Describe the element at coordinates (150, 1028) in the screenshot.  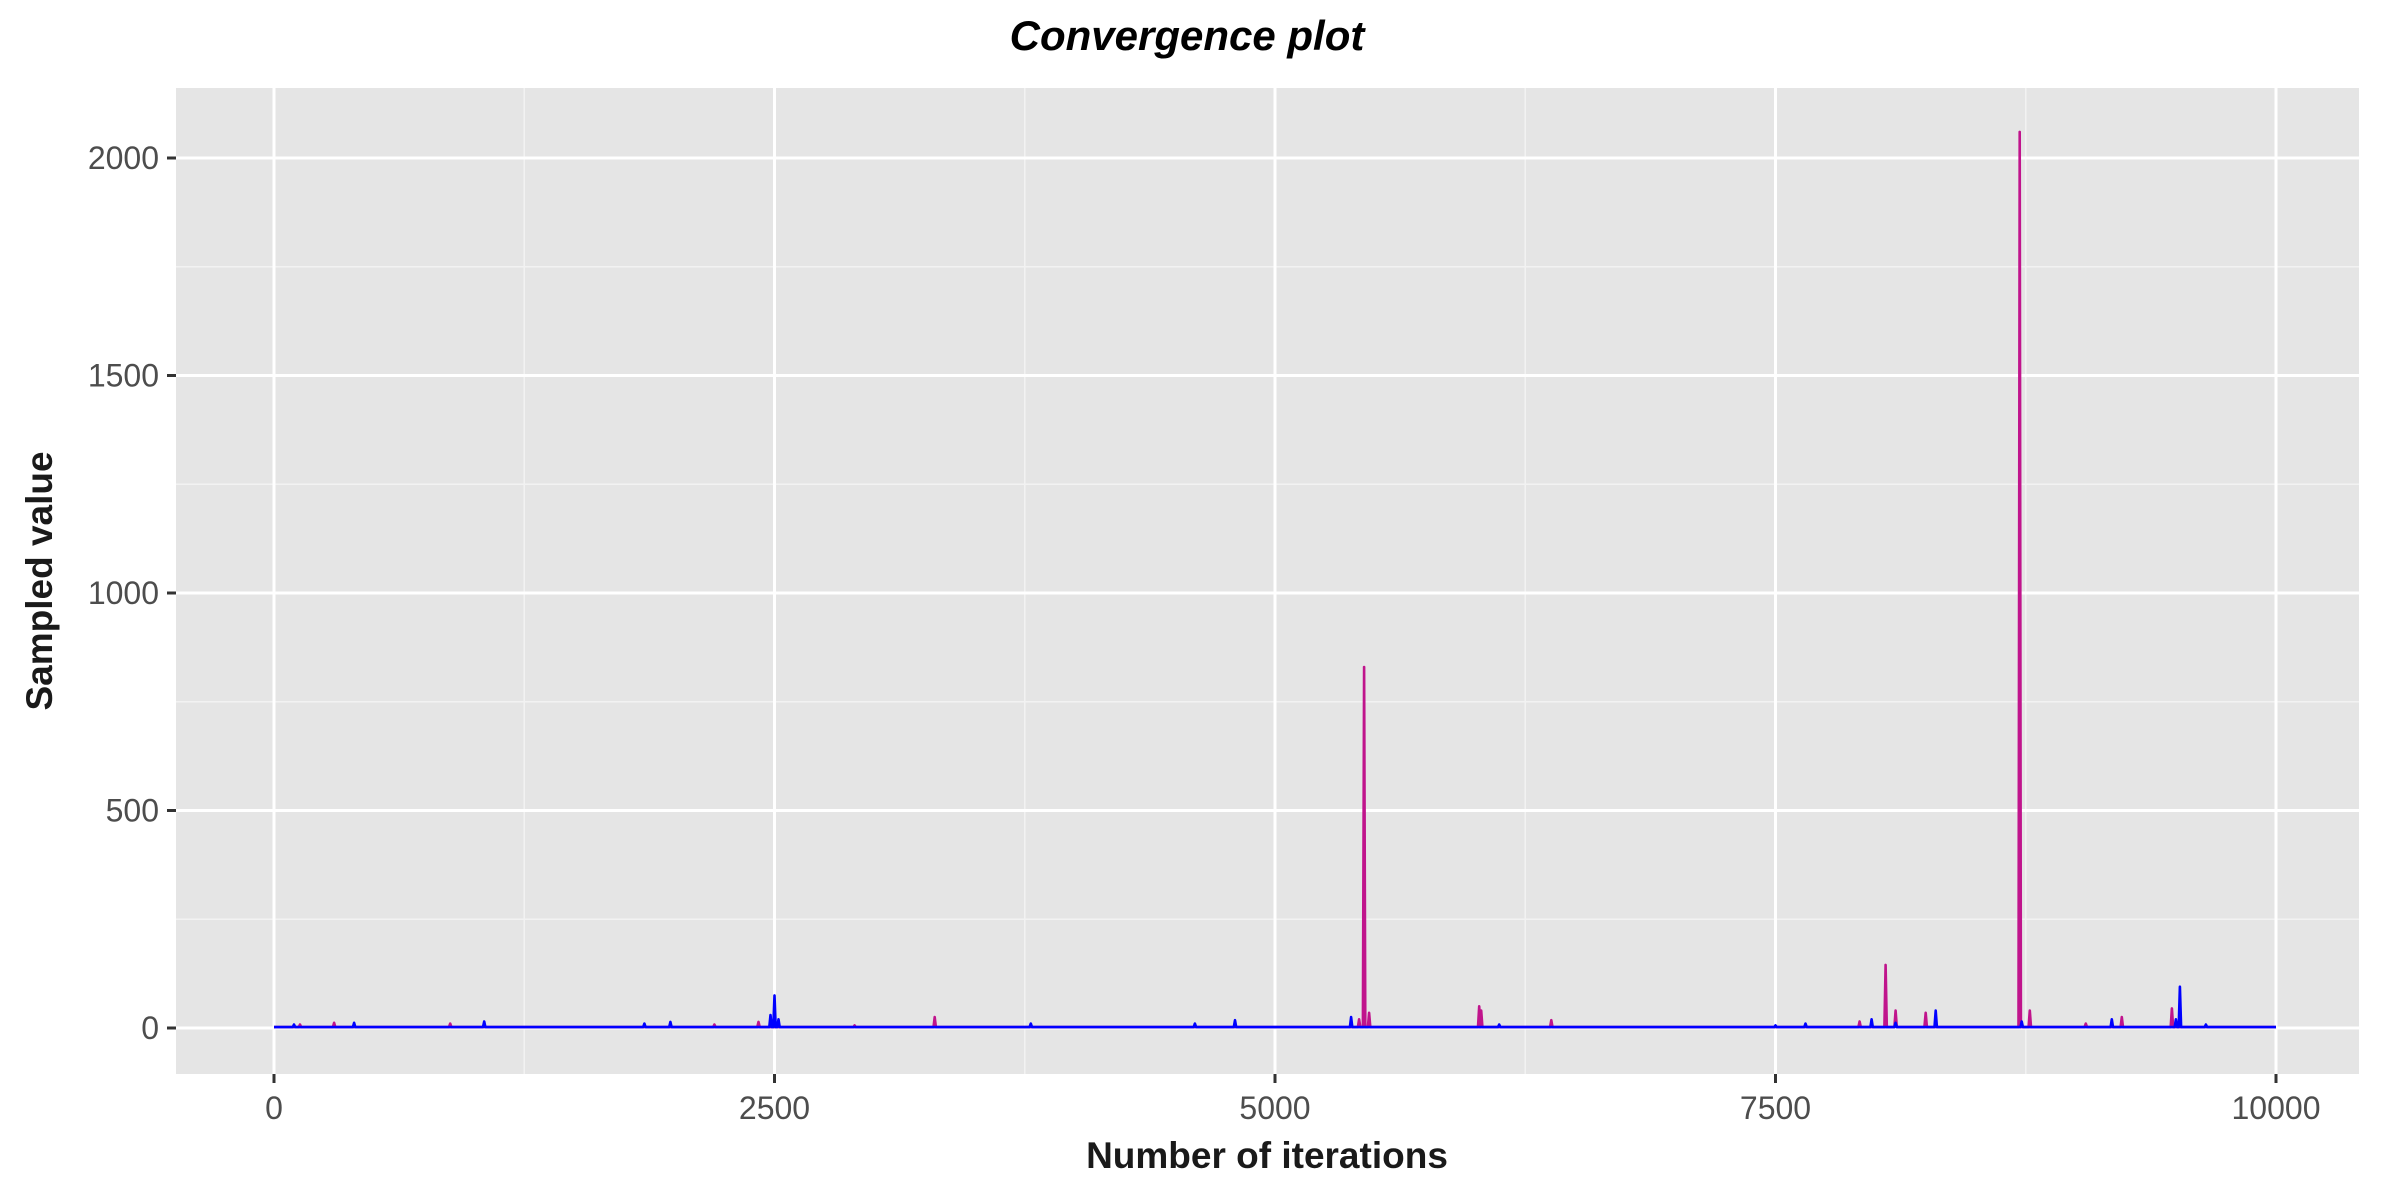
I see `y-tick-label: 0` at that location.